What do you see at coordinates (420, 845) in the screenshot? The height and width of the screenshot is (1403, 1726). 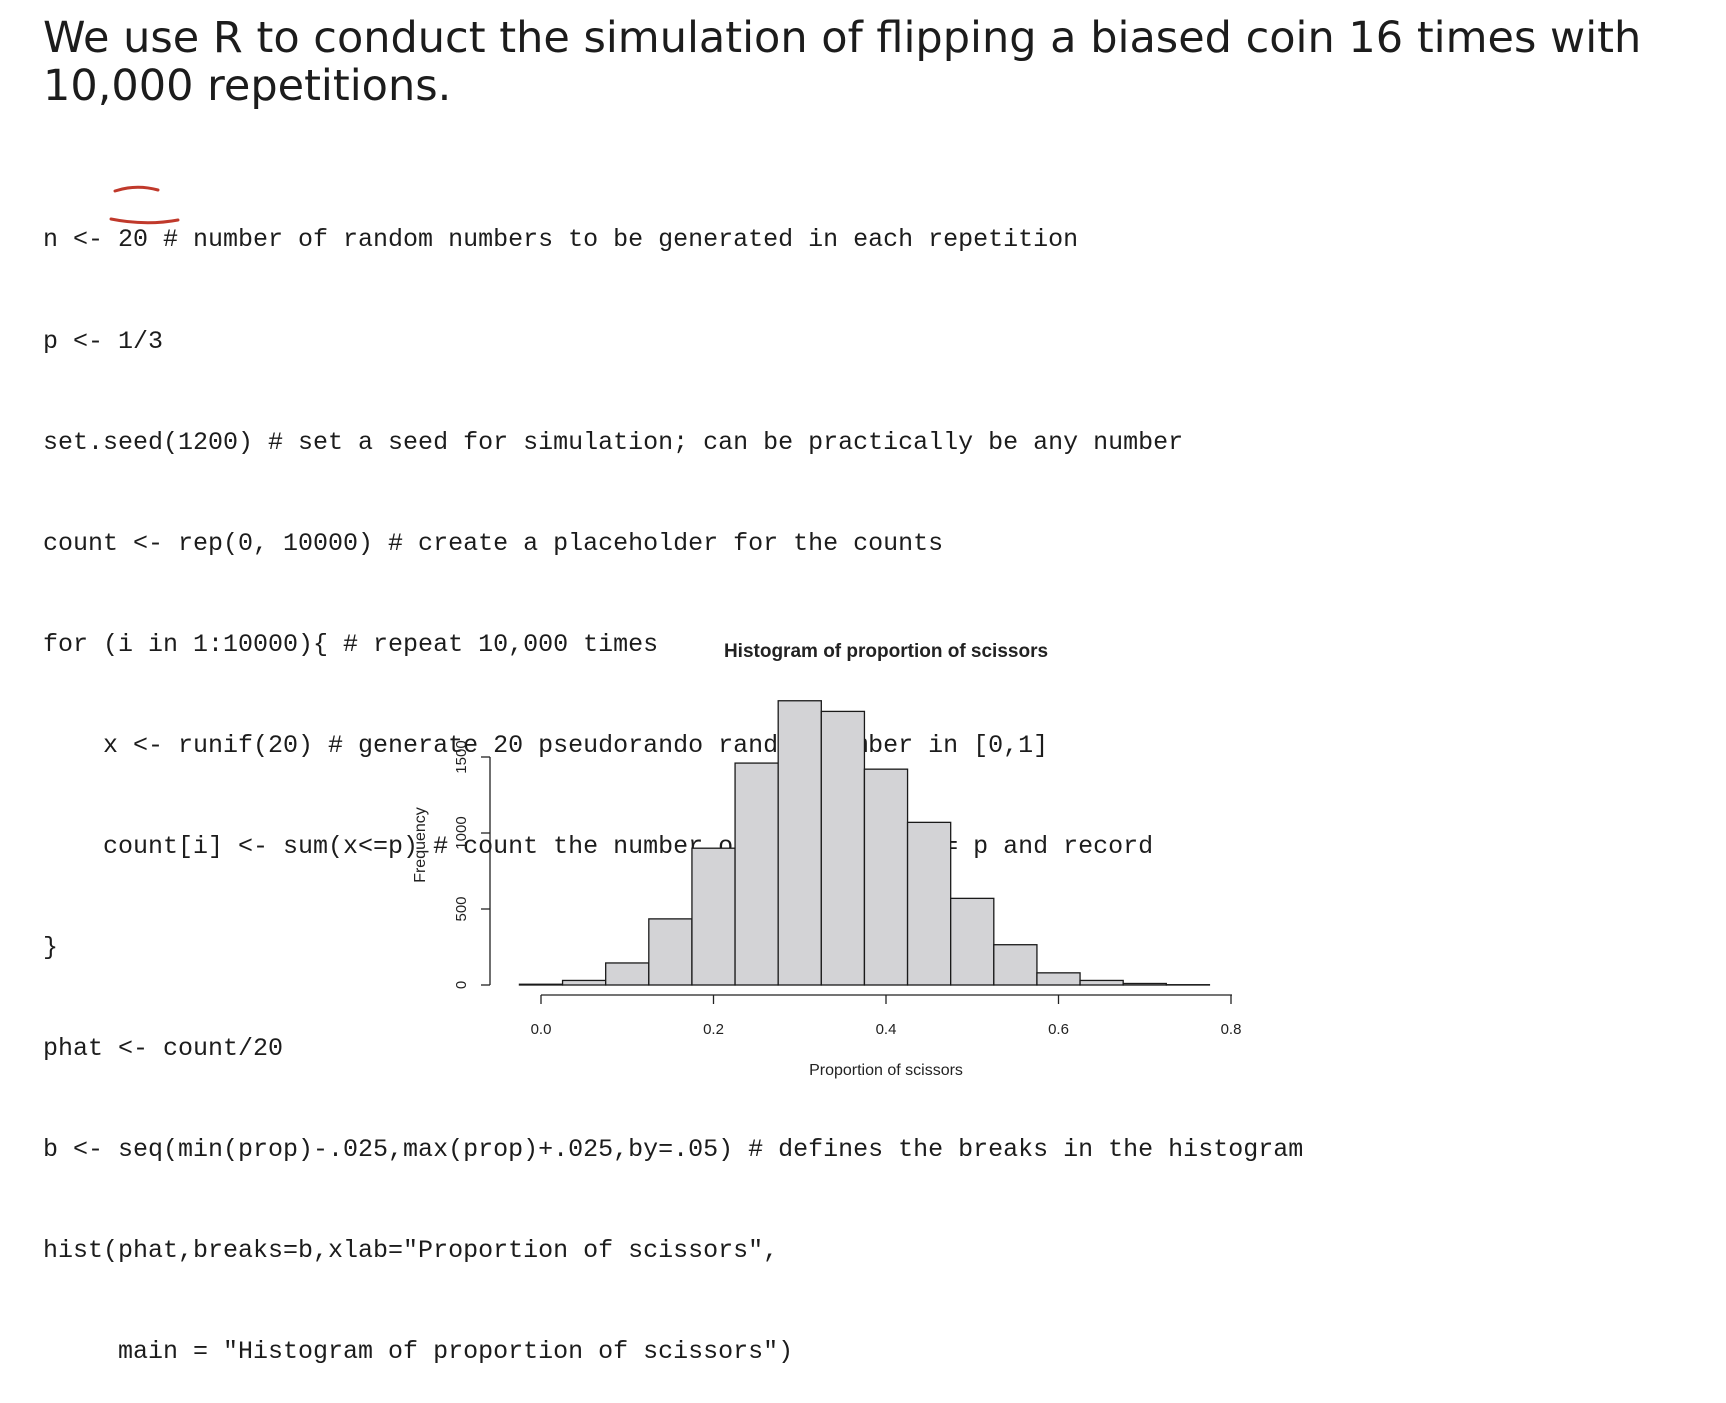 I see `y-axis-label: Frequency` at bounding box center [420, 845].